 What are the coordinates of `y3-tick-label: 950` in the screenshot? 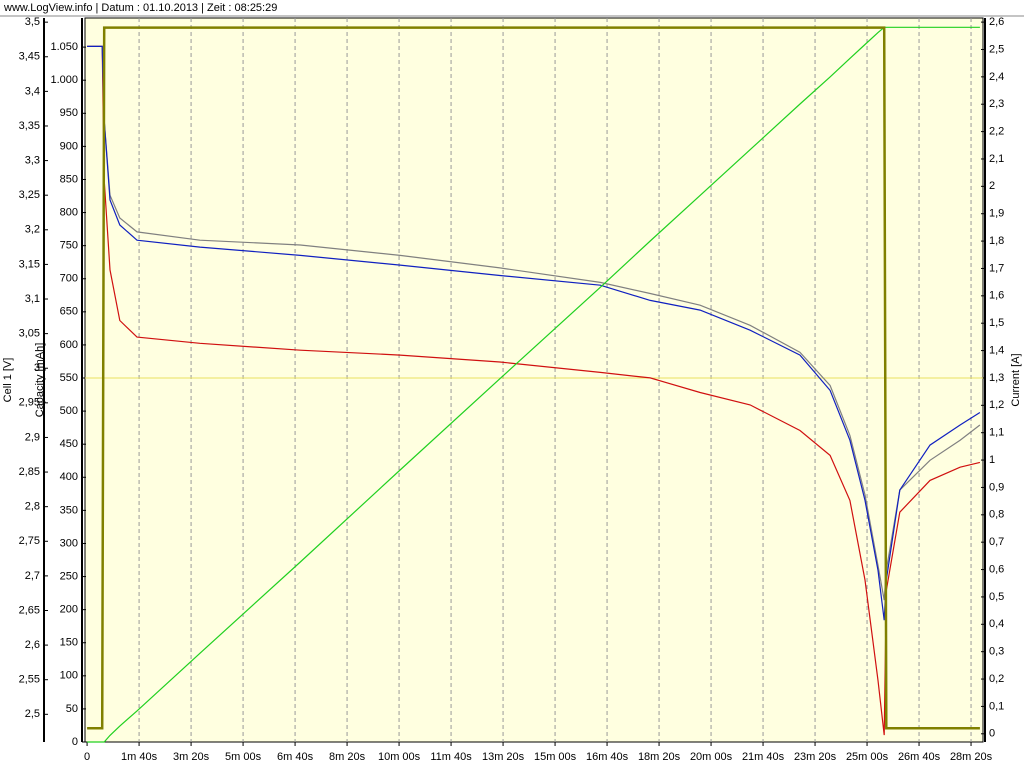 It's located at (69, 113).